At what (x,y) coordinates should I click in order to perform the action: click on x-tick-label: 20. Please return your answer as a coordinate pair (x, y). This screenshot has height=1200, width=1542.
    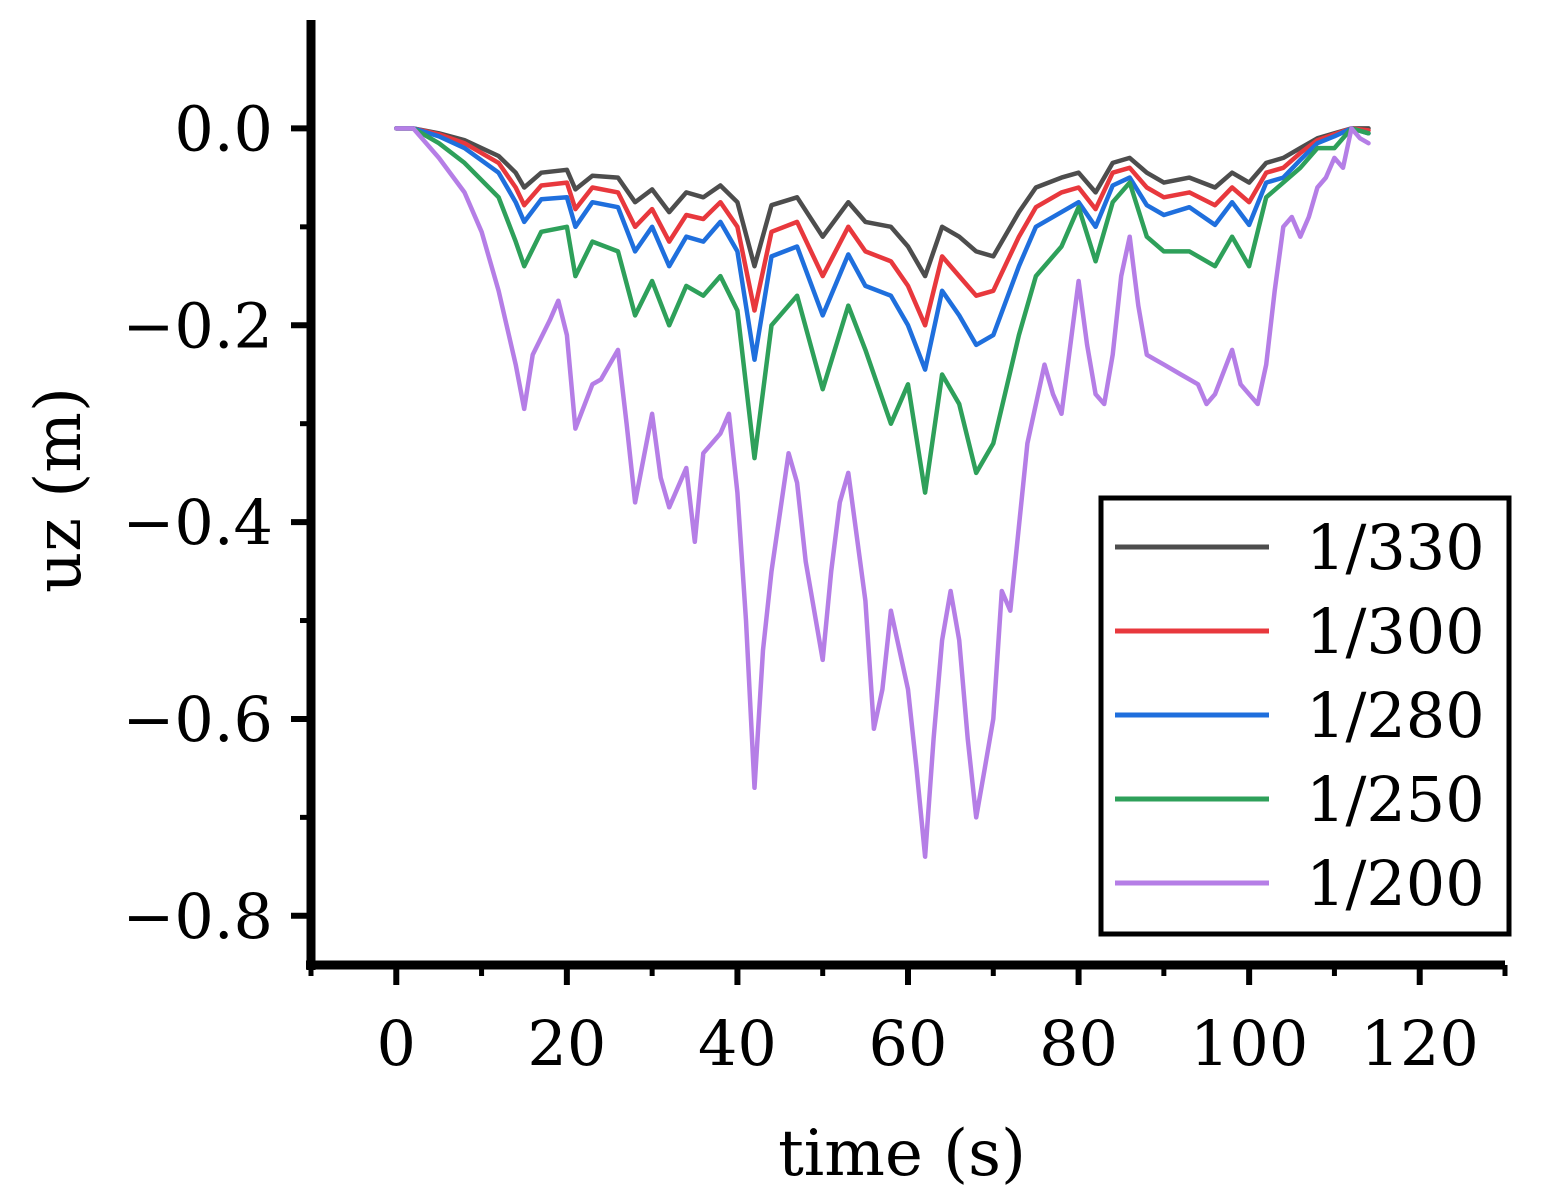
    Looking at the image, I should click on (566, 1043).